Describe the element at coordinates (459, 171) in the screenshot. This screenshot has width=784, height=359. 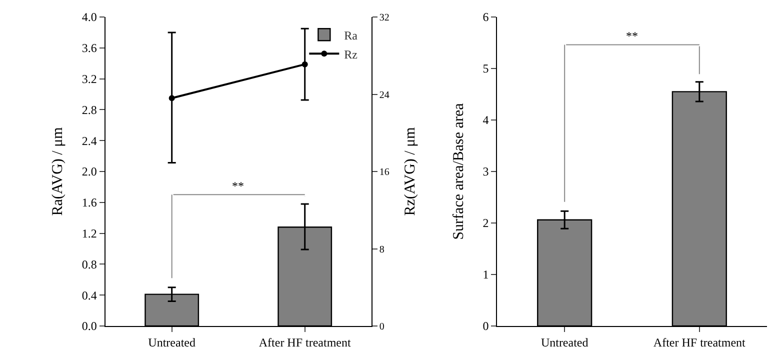
I see `y-axis-title: Surface area/Base area` at that location.